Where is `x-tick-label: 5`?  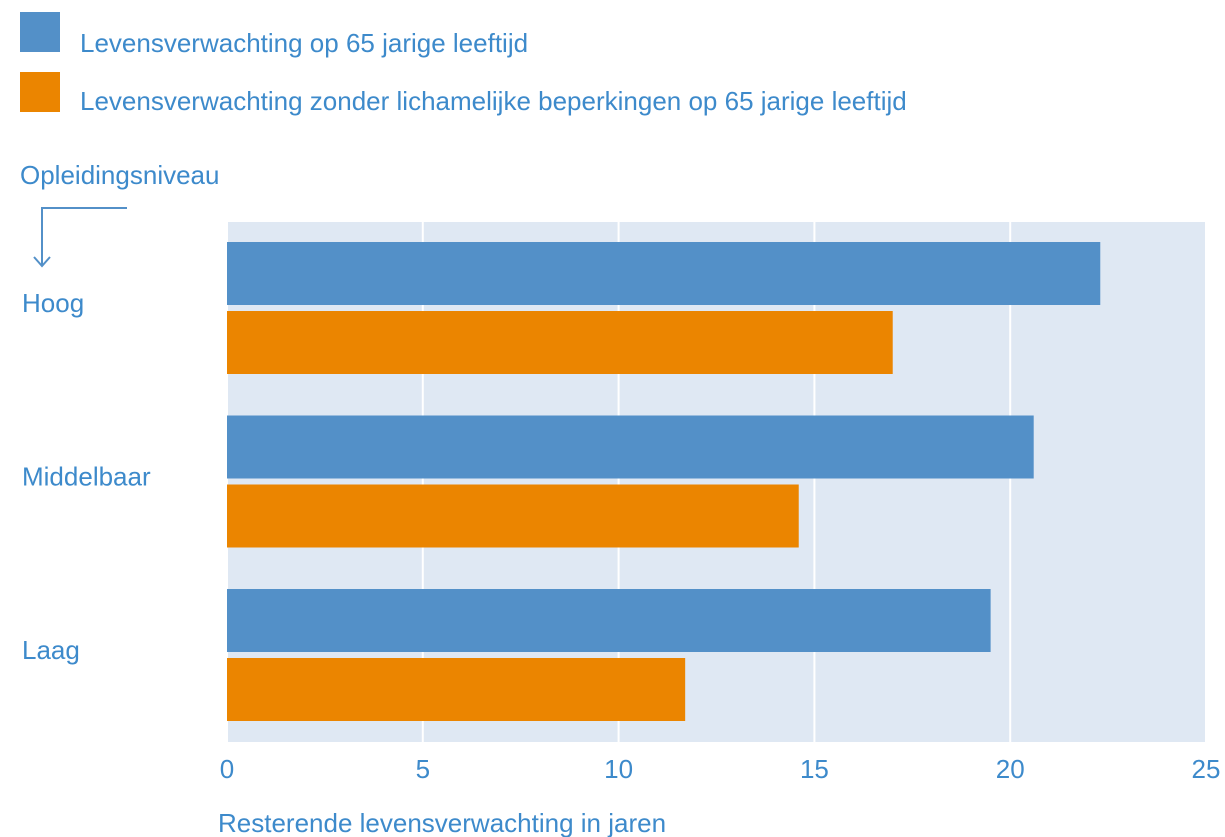 x-tick-label: 5 is located at coordinates (423, 769).